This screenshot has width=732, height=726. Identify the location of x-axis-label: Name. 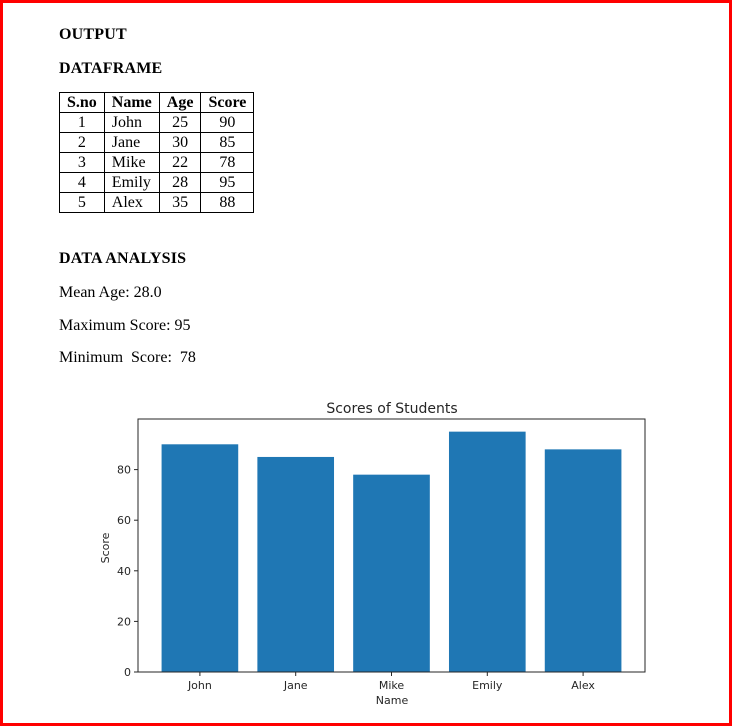
(392, 700).